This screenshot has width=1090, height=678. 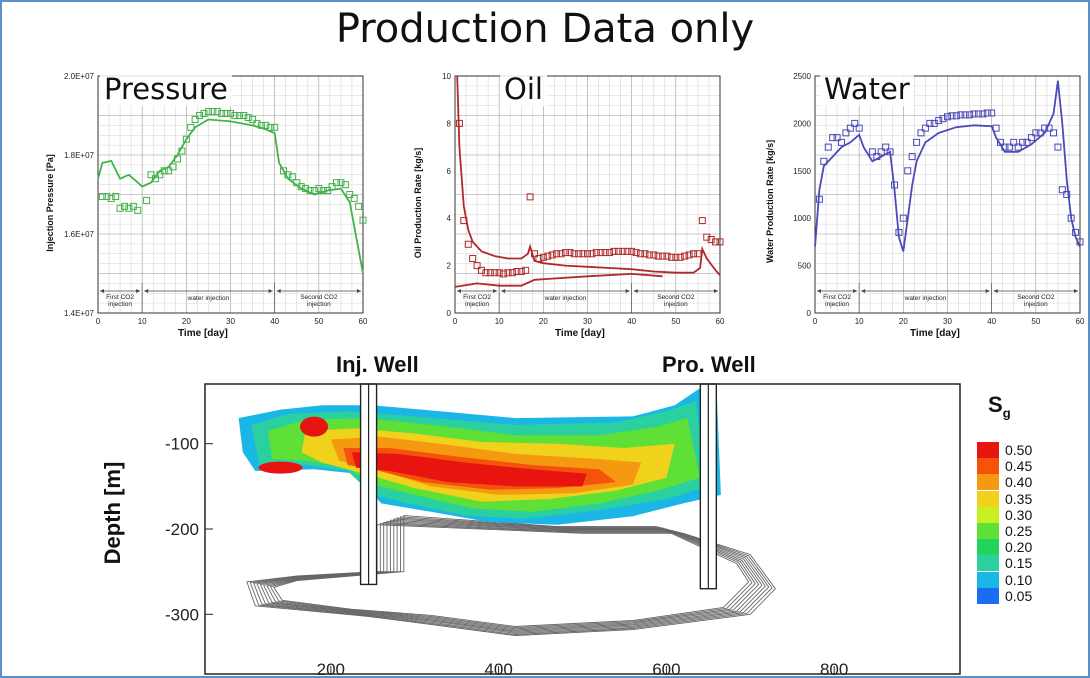 I want to click on colorbar-legend: 0.50 0.45 0.40 0.35 0.30 0.25 0.20 0.15 0.10 0.05, so click(x=1025, y=515).